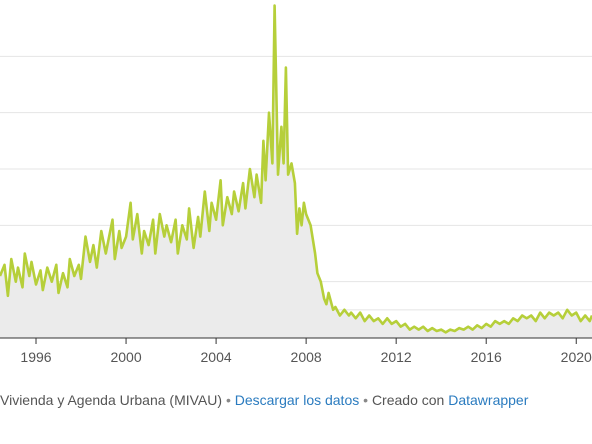 This screenshot has width=592, height=444. Describe the element at coordinates (408, 400) in the screenshot. I see `created-with-text: Creado con` at that location.